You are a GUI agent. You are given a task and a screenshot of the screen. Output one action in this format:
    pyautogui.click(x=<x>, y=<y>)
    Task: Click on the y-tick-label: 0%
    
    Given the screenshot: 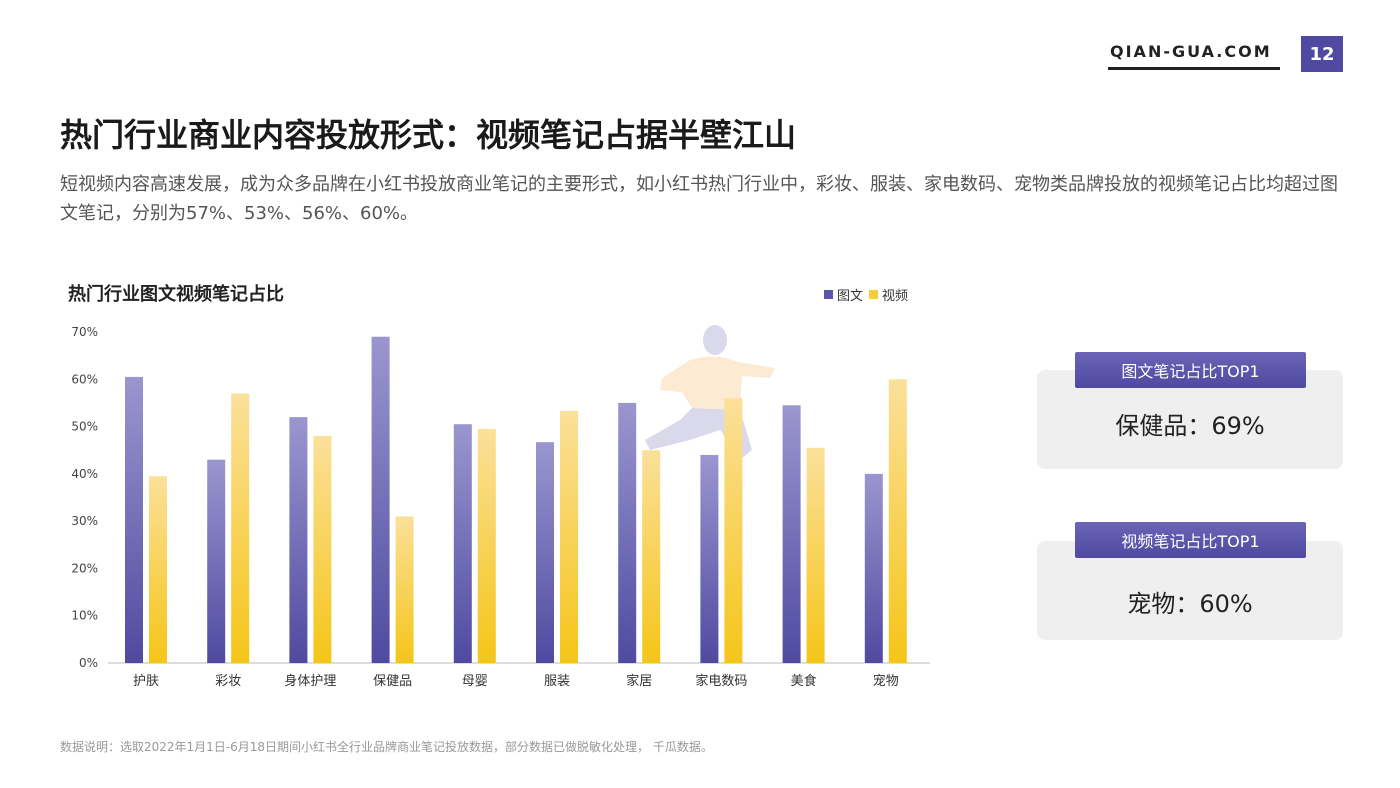 What is the action you would take?
    pyautogui.click(x=88, y=663)
    